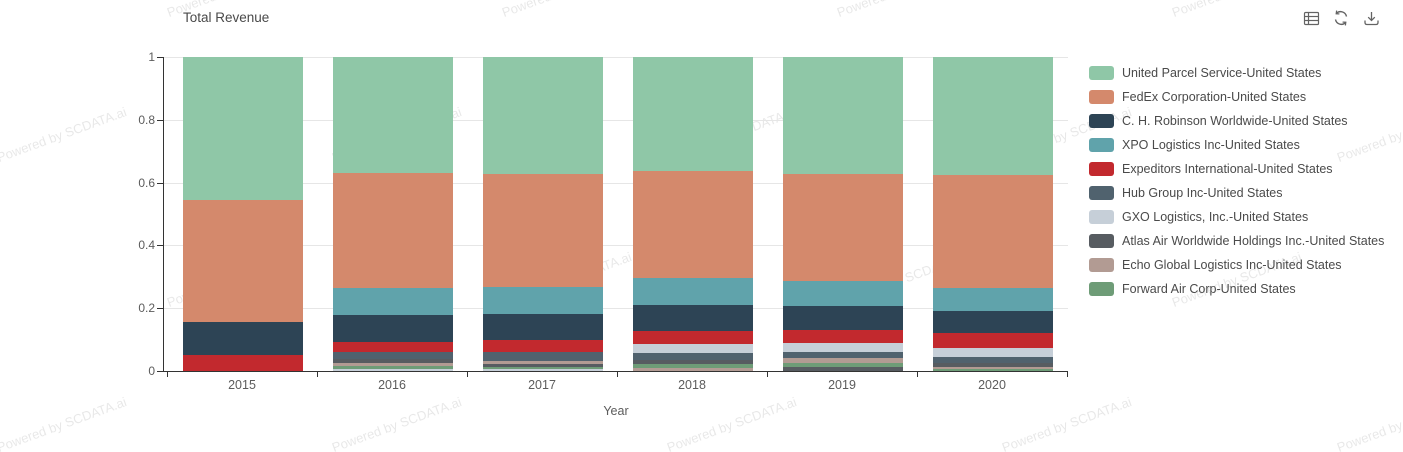 This screenshot has height=452, width=1403. What do you see at coordinates (1214, 97) in the screenshot?
I see `legend-label: FedEx Corporation-United States` at bounding box center [1214, 97].